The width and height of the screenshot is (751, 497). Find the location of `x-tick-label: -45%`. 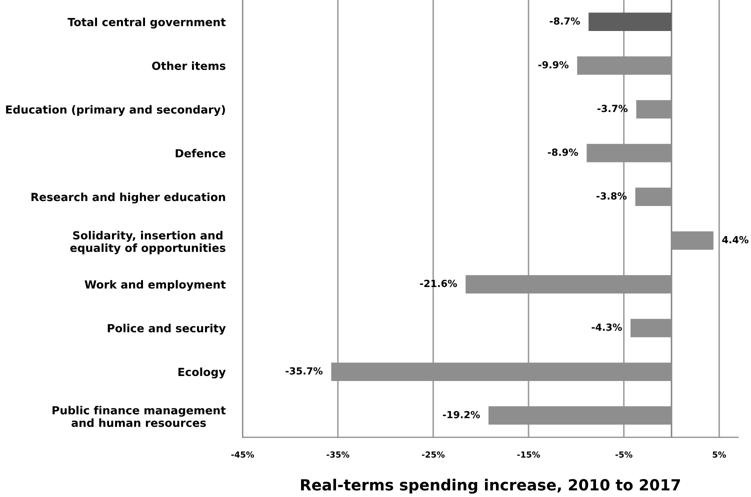

x-tick-label: -45% is located at coordinates (242, 454).